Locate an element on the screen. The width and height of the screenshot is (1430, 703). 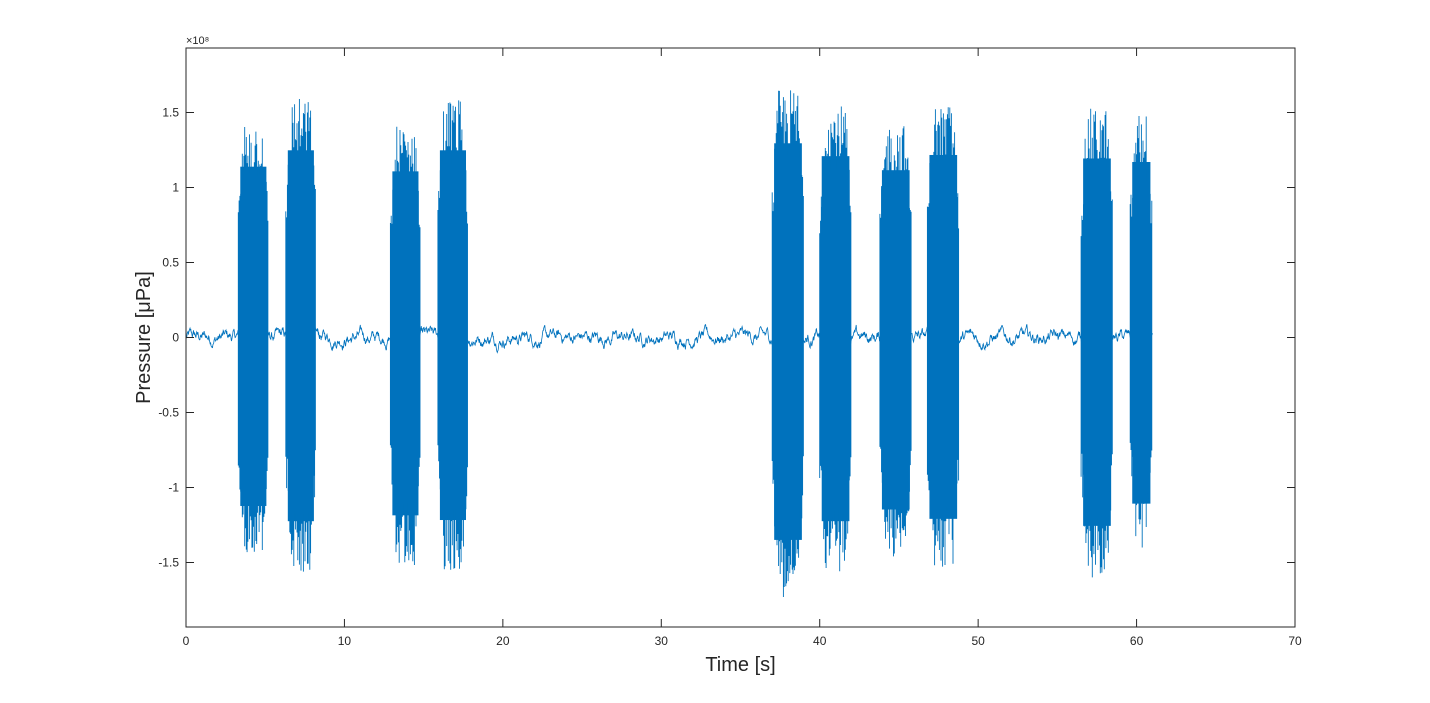
x-tick-label-0: 0 is located at coordinates (186, 641).